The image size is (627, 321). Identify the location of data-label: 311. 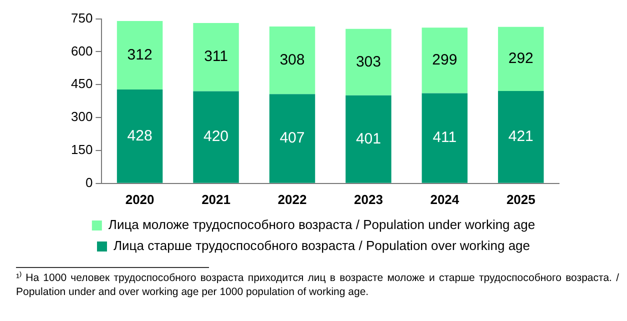
(216, 57).